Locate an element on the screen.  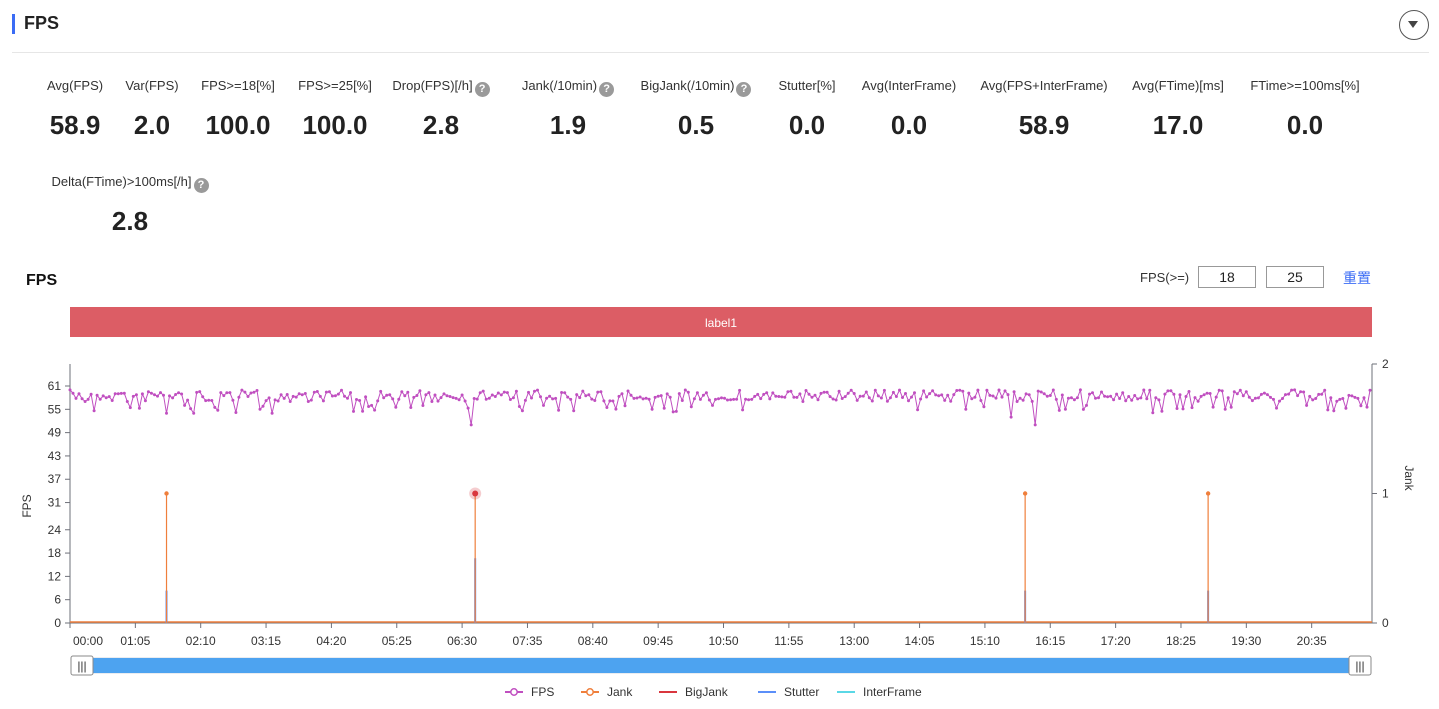
collapse-button is located at coordinates (1414, 25).